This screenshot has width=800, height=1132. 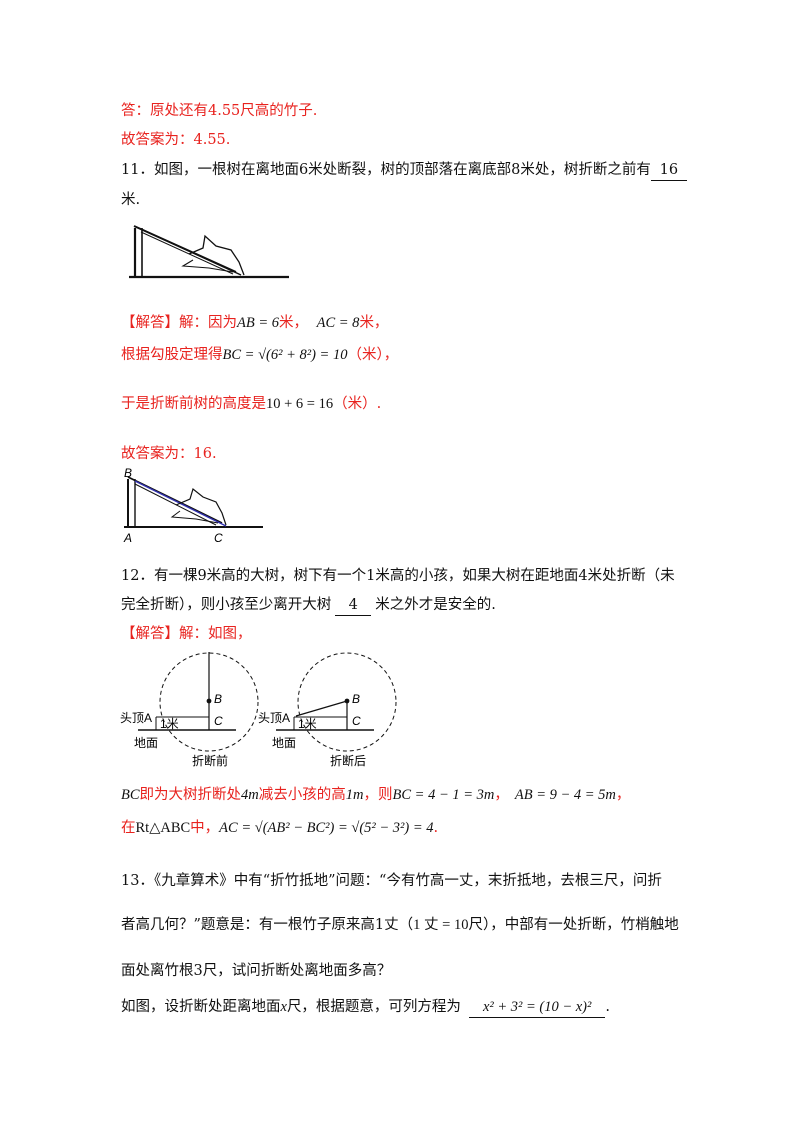 What do you see at coordinates (131, 200) in the screenshot?
I see `question-11-line2: 米.` at bounding box center [131, 200].